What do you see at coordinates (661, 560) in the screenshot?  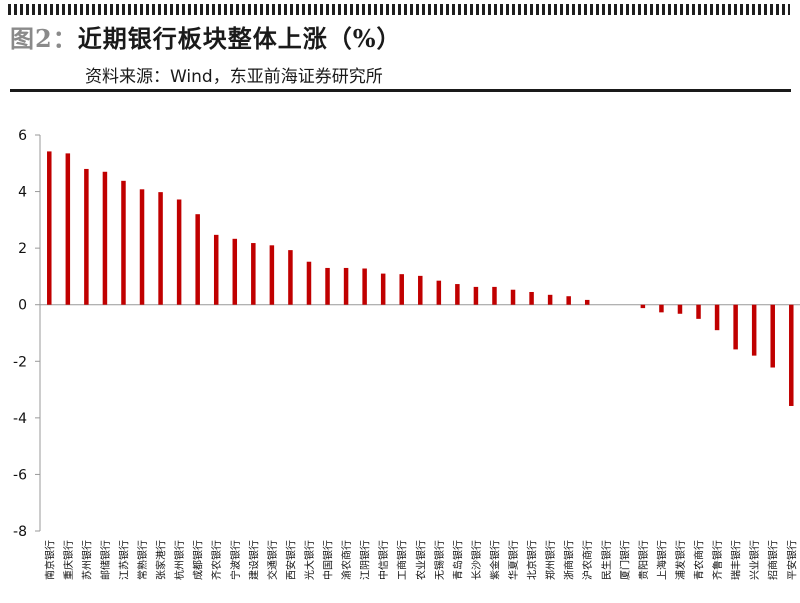 I see `x-tick-label: 上海银行` at bounding box center [661, 560].